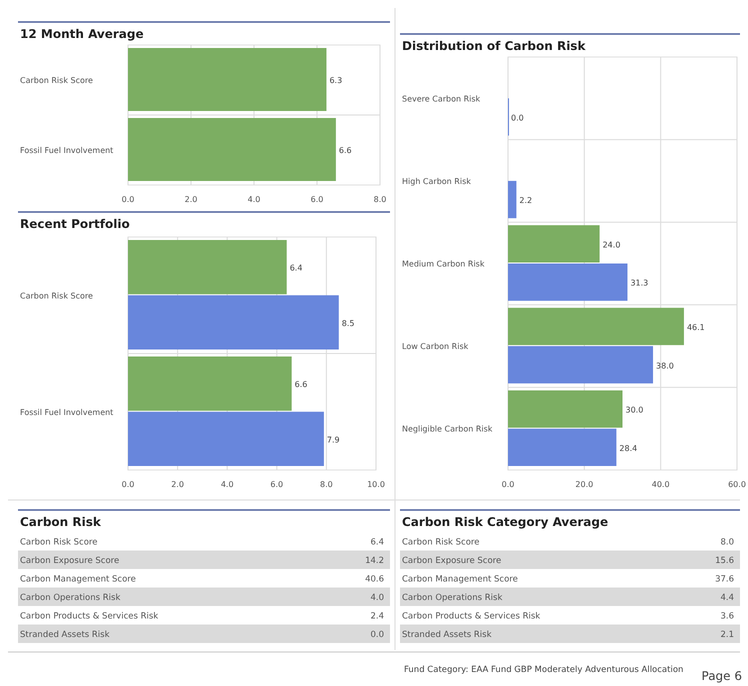 Image resolution: width=748 pixels, height=686 pixels. I want to click on x-tick-label: 40.0, so click(661, 484).